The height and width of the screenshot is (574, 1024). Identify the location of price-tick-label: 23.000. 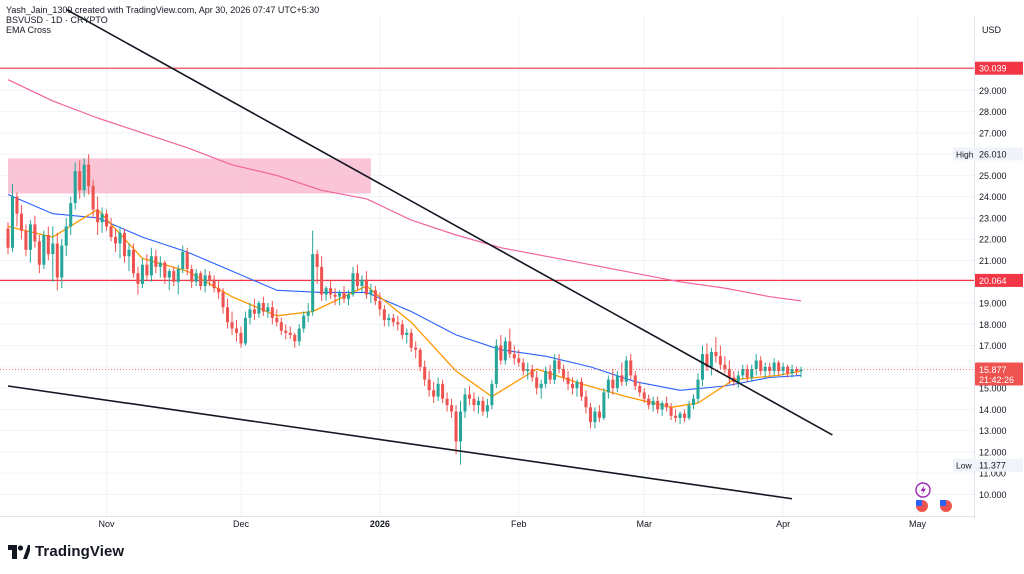
(993, 218).